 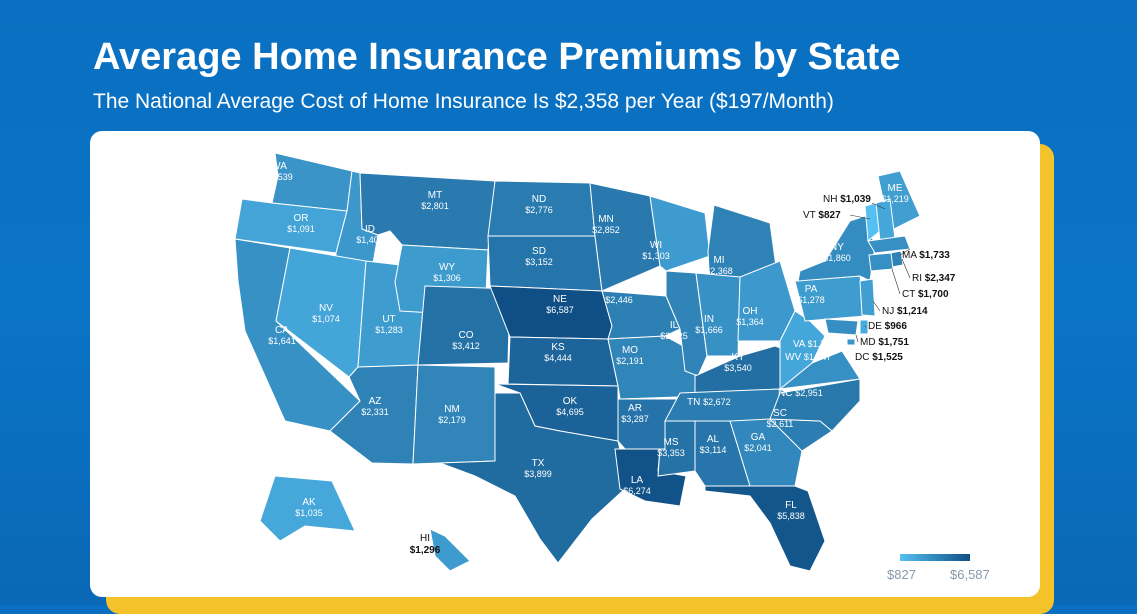 I want to click on state-label-in-abbr: IN, so click(x=709, y=319).